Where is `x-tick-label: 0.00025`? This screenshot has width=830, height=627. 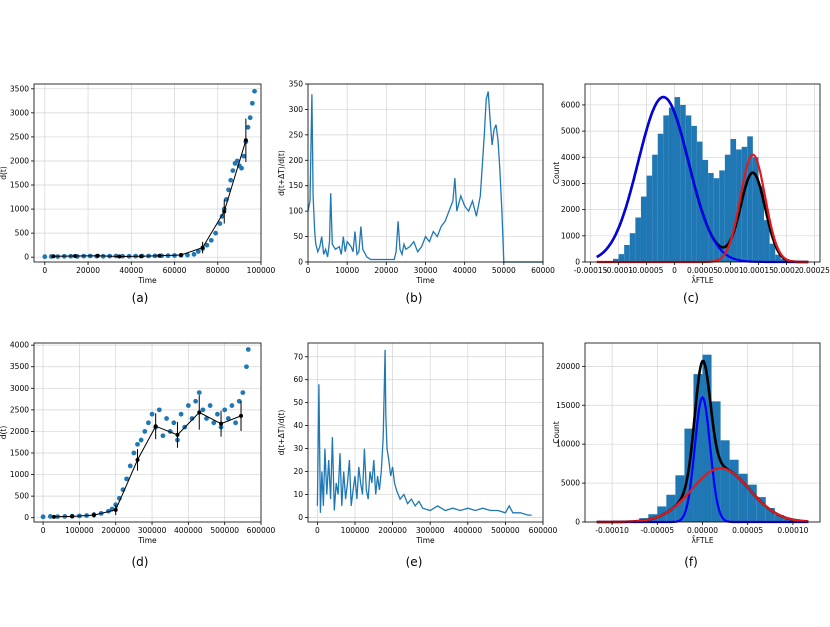 x-tick-label: 0.00025 is located at coordinates (814, 270).